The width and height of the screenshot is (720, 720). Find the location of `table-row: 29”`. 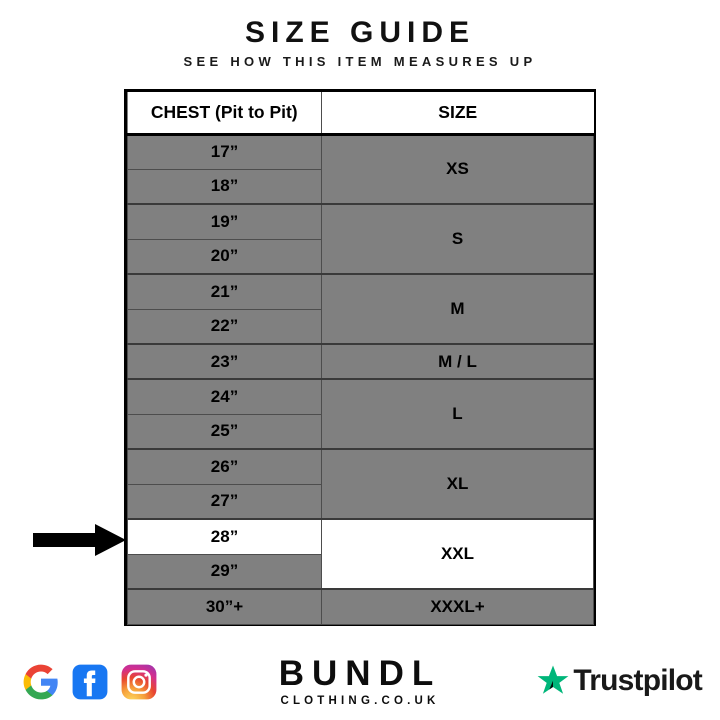

table-row: 29” is located at coordinates (360, 571).